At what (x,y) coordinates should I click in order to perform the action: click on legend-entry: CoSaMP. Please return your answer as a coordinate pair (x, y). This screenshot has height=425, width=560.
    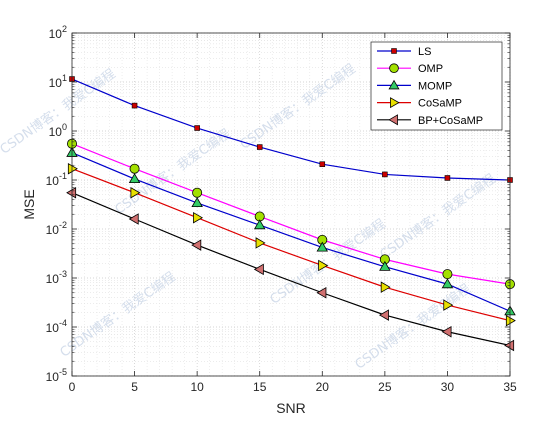
    Looking at the image, I should click on (419, 103).